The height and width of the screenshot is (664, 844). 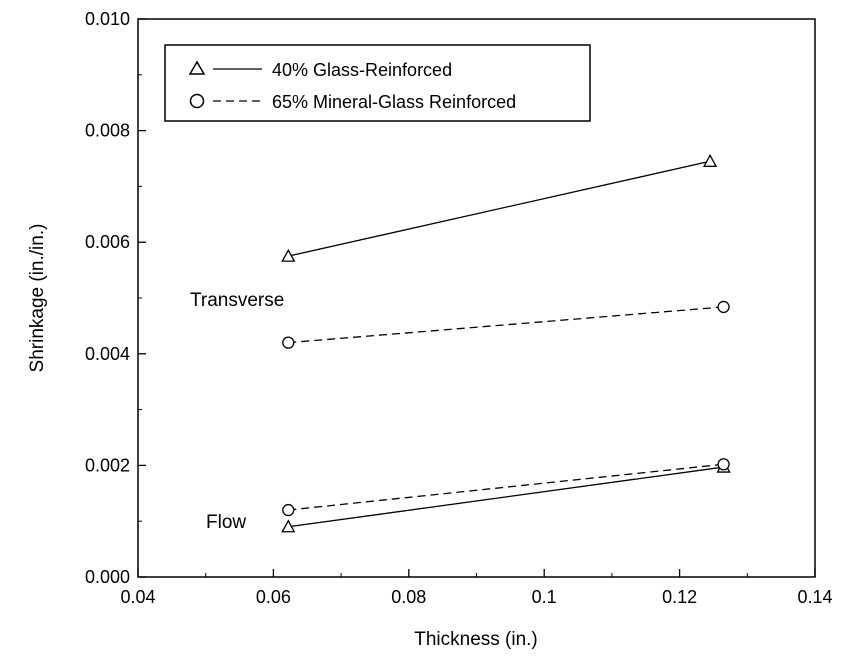 I want to click on x-tick-label: 0.06, so click(x=273, y=597).